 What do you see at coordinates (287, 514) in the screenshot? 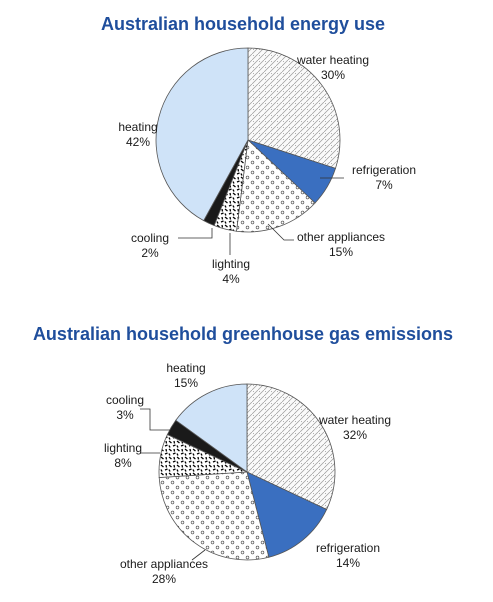
I see `pie-slice-refrigeration` at bounding box center [287, 514].